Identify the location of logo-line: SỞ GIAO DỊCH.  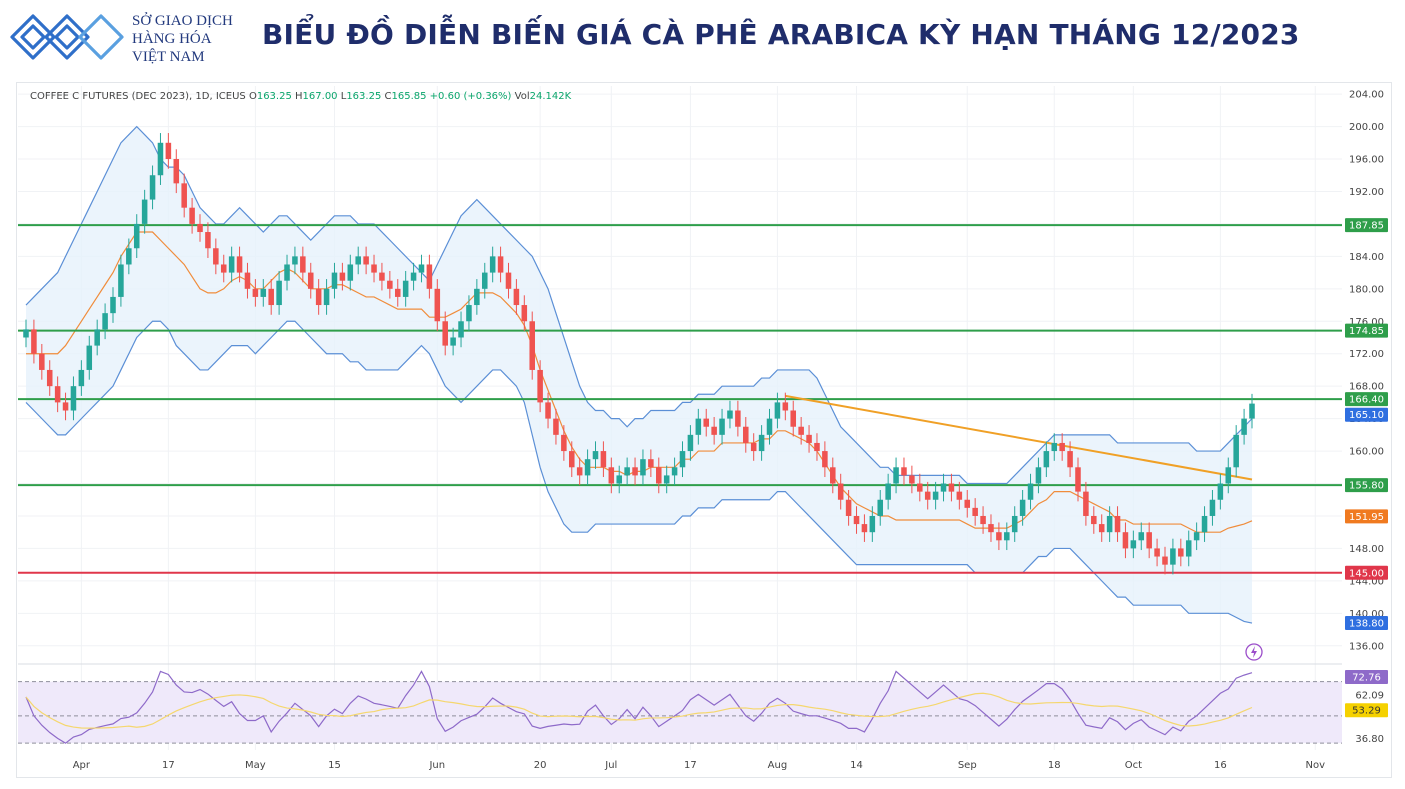
(182, 21).